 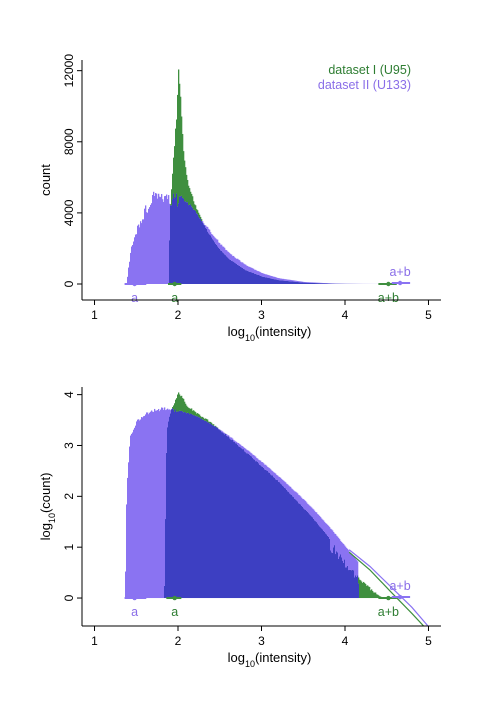 What do you see at coordinates (69, 283) in the screenshot?
I see `y-tick-label: 0` at bounding box center [69, 283].